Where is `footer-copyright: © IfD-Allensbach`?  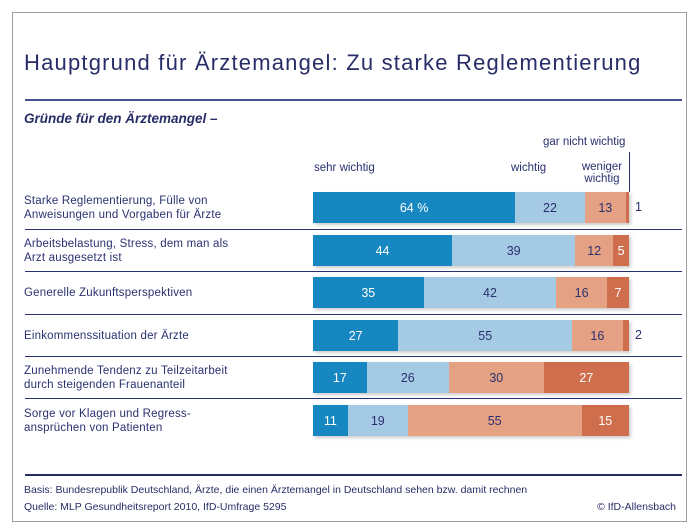
footer-copyright: © IfD-Allensbach is located at coordinates (636, 507).